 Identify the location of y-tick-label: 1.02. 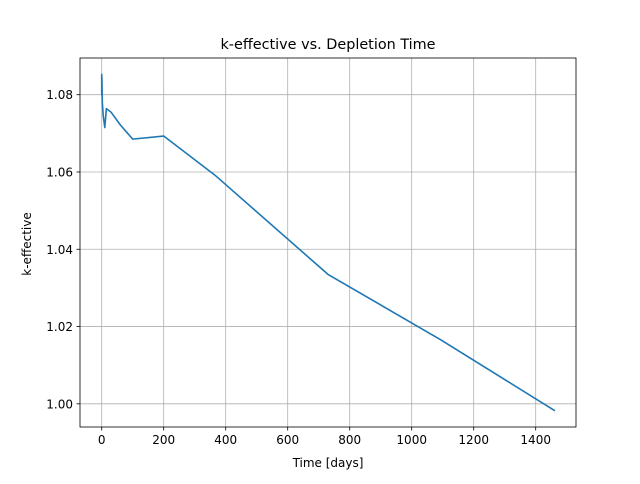
(59, 327).